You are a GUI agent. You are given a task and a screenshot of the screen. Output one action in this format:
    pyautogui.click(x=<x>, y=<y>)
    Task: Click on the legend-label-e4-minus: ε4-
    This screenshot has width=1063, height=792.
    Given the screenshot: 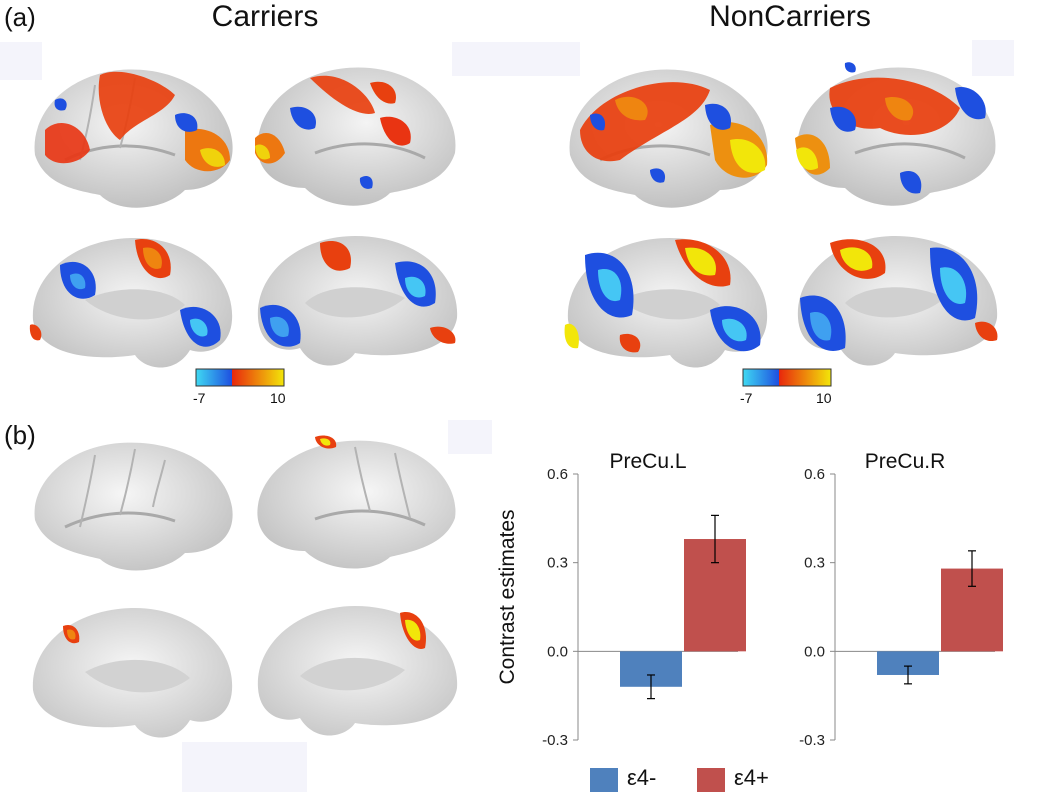 What is the action you would take?
    pyautogui.click(x=642, y=777)
    